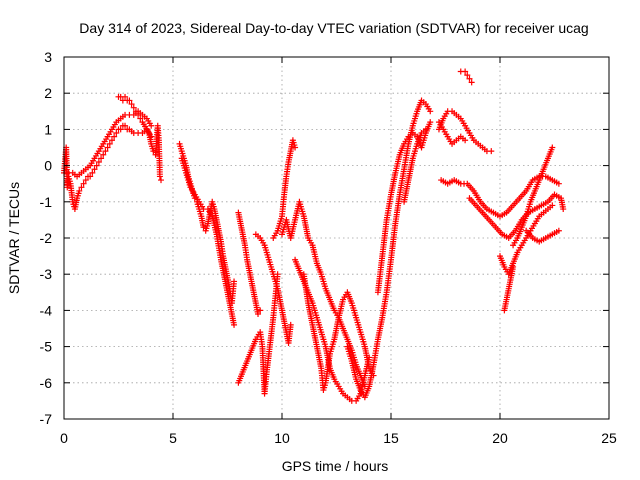 Image resolution: width=640 pixels, height=480 pixels. I want to click on x-tick-label: 25, so click(609, 438).